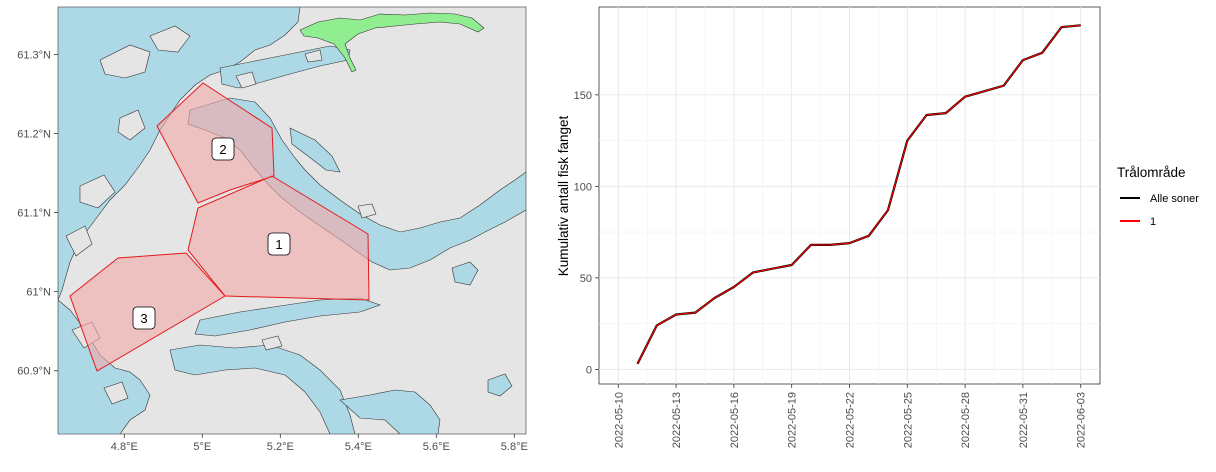  I want to click on legend: Trålområde Alle soner 1, so click(1158, 196).